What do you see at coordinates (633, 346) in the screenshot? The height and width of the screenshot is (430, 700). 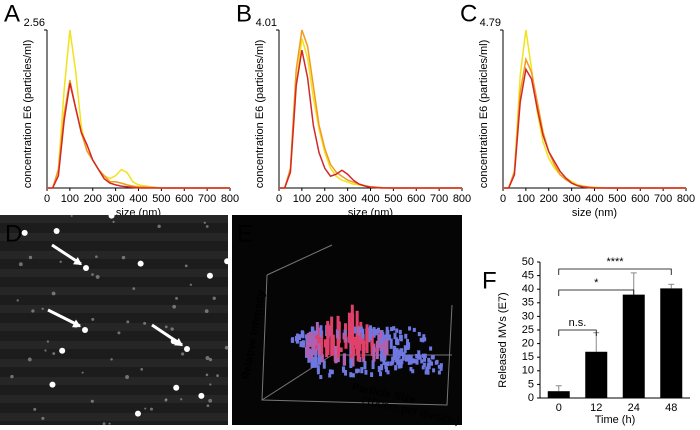 I see `bar` at bounding box center [633, 346].